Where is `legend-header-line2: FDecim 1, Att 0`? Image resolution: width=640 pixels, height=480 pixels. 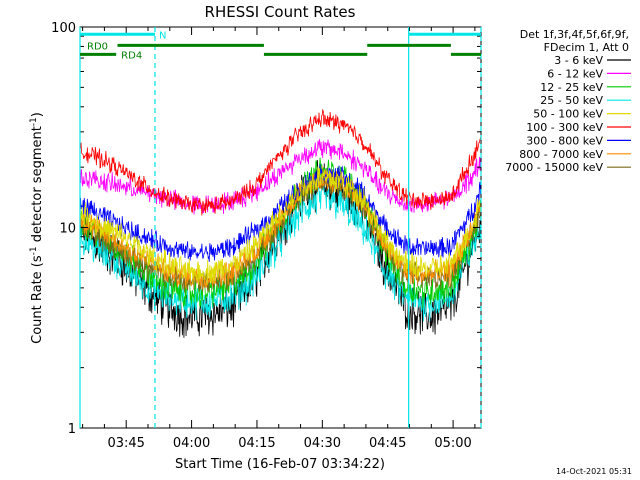 legend-header-line2: FDecim 1, Att 0 is located at coordinates (586, 47).